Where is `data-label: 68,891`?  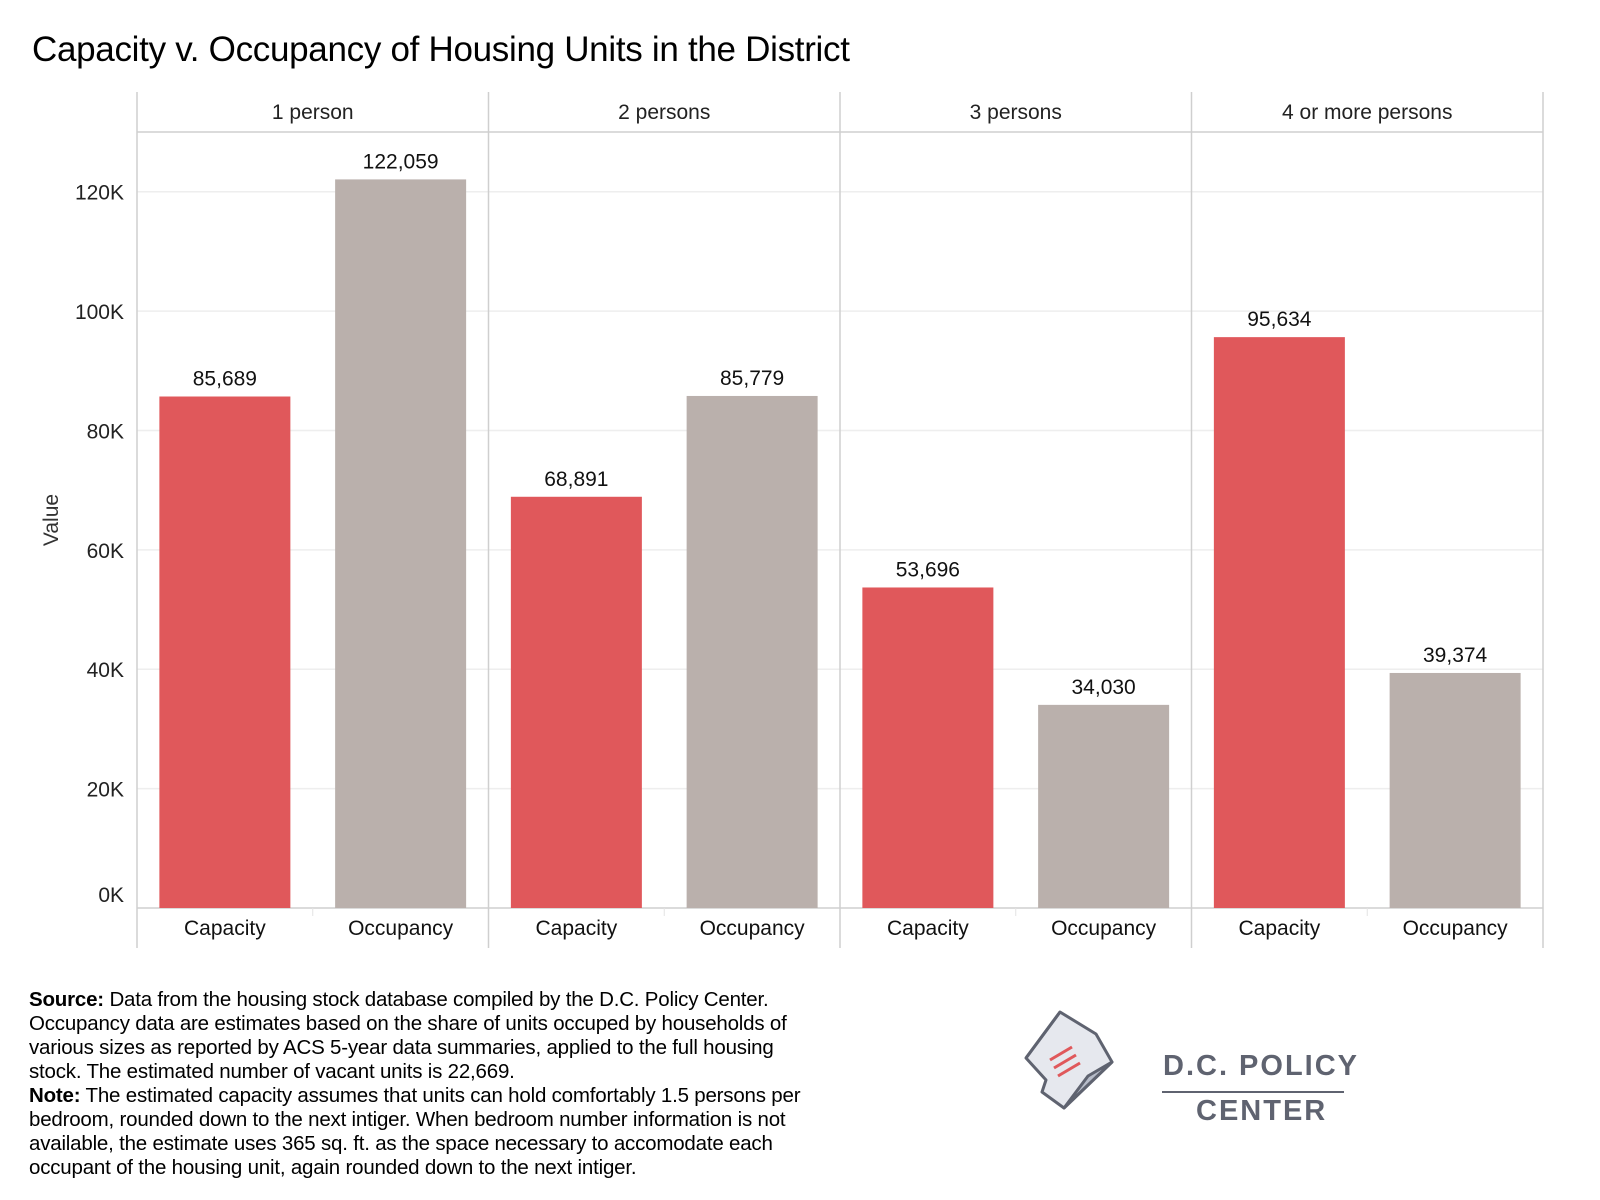 data-label: 68,891 is located at coordinates (576, 479).